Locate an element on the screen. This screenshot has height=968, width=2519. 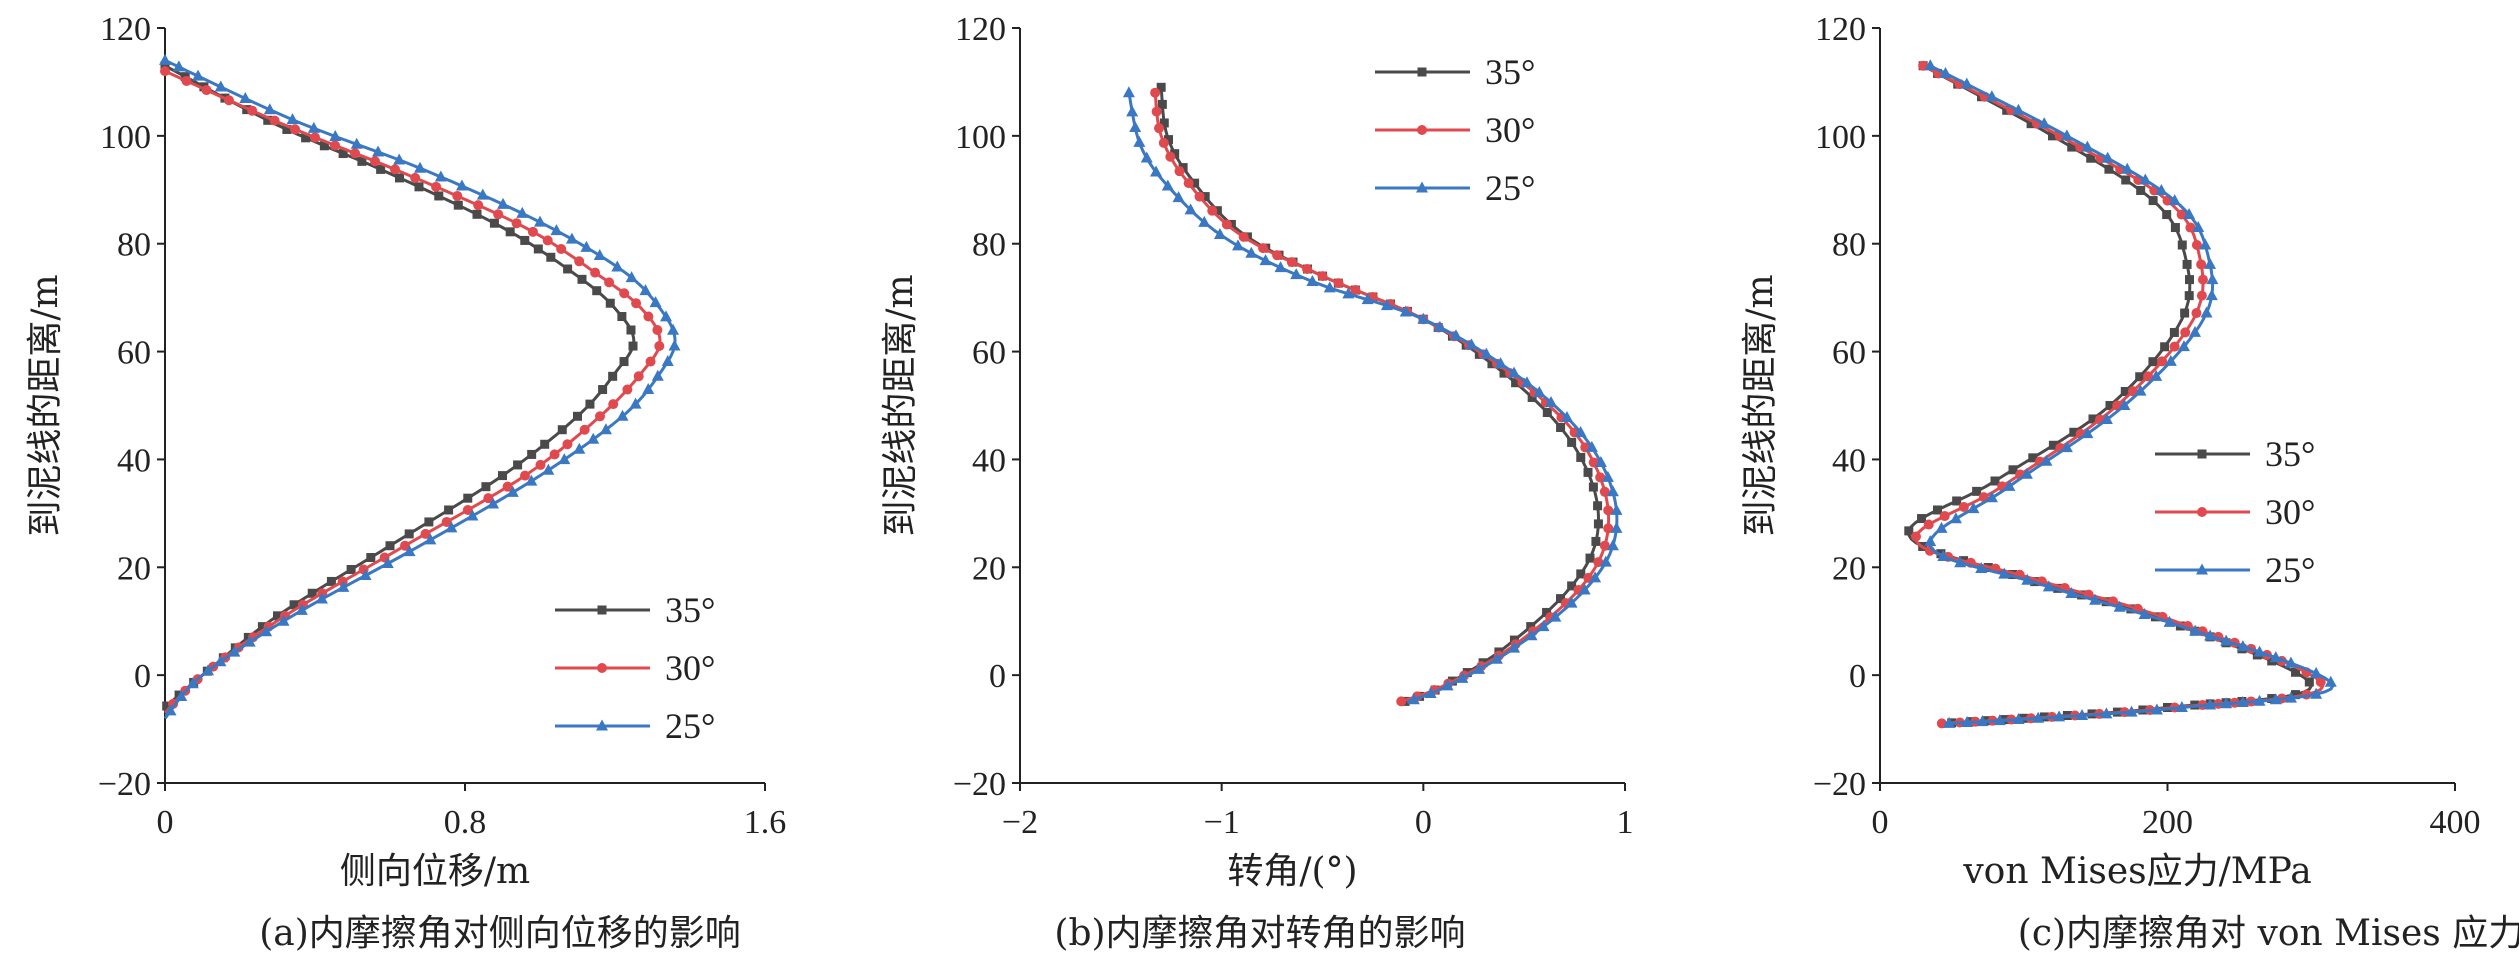
x-axis-label: 转角/(°) is located at coordinates (1292, 871).